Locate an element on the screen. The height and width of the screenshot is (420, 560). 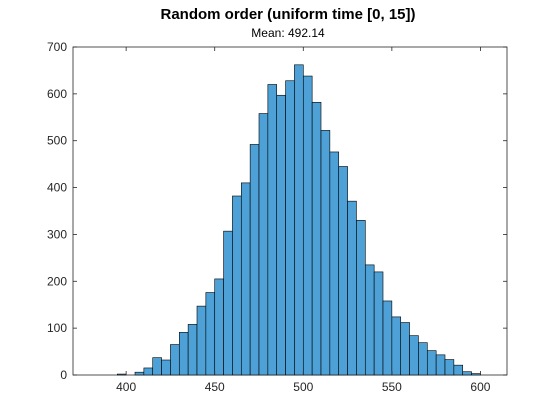
x-tick-label: 400 is located at coordinates (126, 387).